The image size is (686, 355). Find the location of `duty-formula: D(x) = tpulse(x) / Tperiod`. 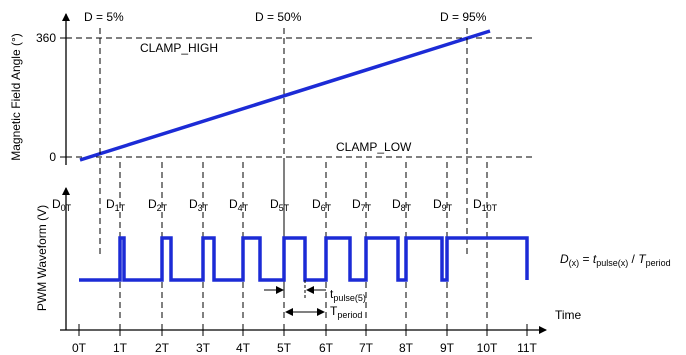

duty-formula: D(x) = tpulse(x) / Tperiod is located at coordinates (615, 260).